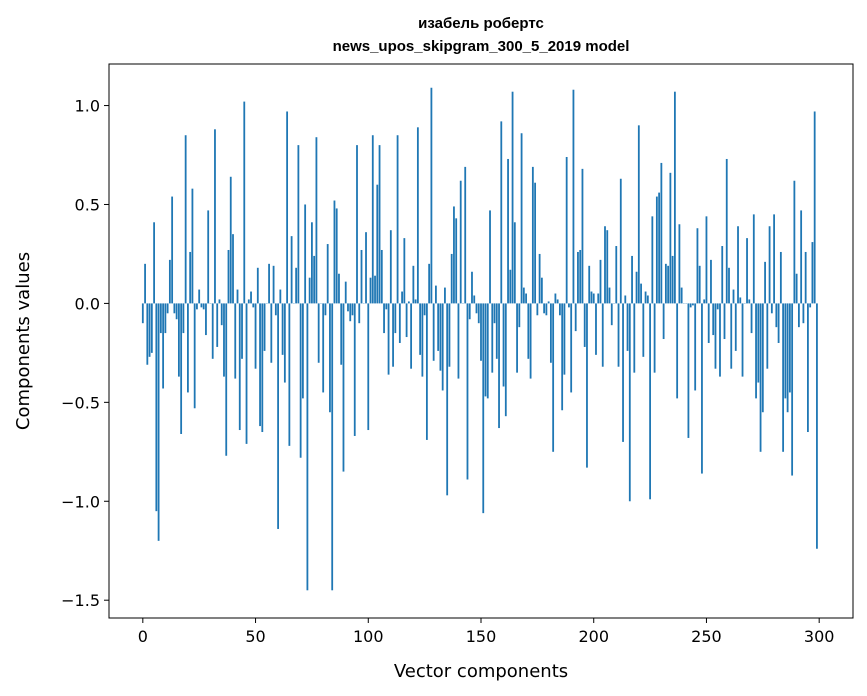 The width and height of the screenshot is (867, 696). What do you see at coordinates (486, 632) in the screenshot?
I see `x-axis: 0 50 100 150 200 250 300` at bounding box center [486, 632].